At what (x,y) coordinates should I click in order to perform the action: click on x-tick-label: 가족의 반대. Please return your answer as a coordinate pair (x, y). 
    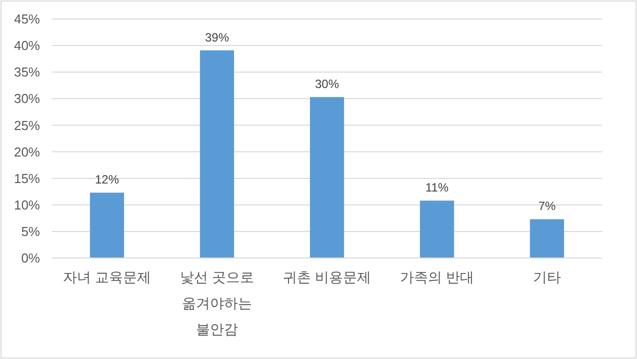
    Looking at the image, I should click on (437, 277).